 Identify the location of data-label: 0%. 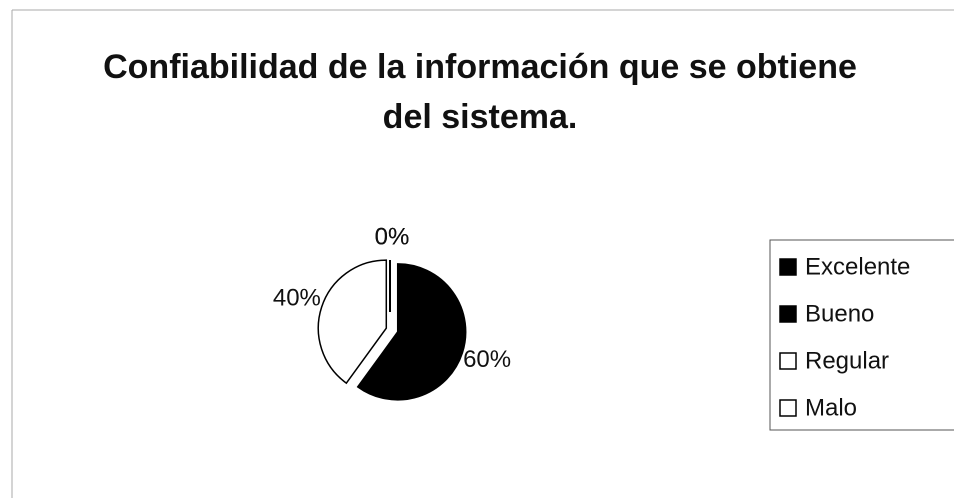
(392, 236).